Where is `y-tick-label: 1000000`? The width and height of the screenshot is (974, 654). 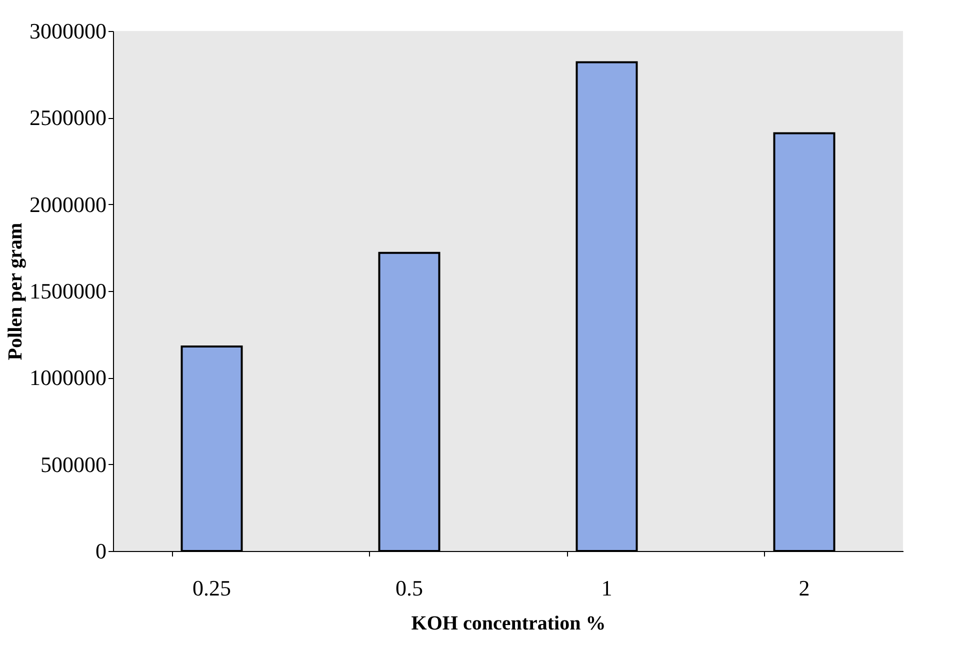
y-tick-label: 1000000 is located at coordinates (68, 377).